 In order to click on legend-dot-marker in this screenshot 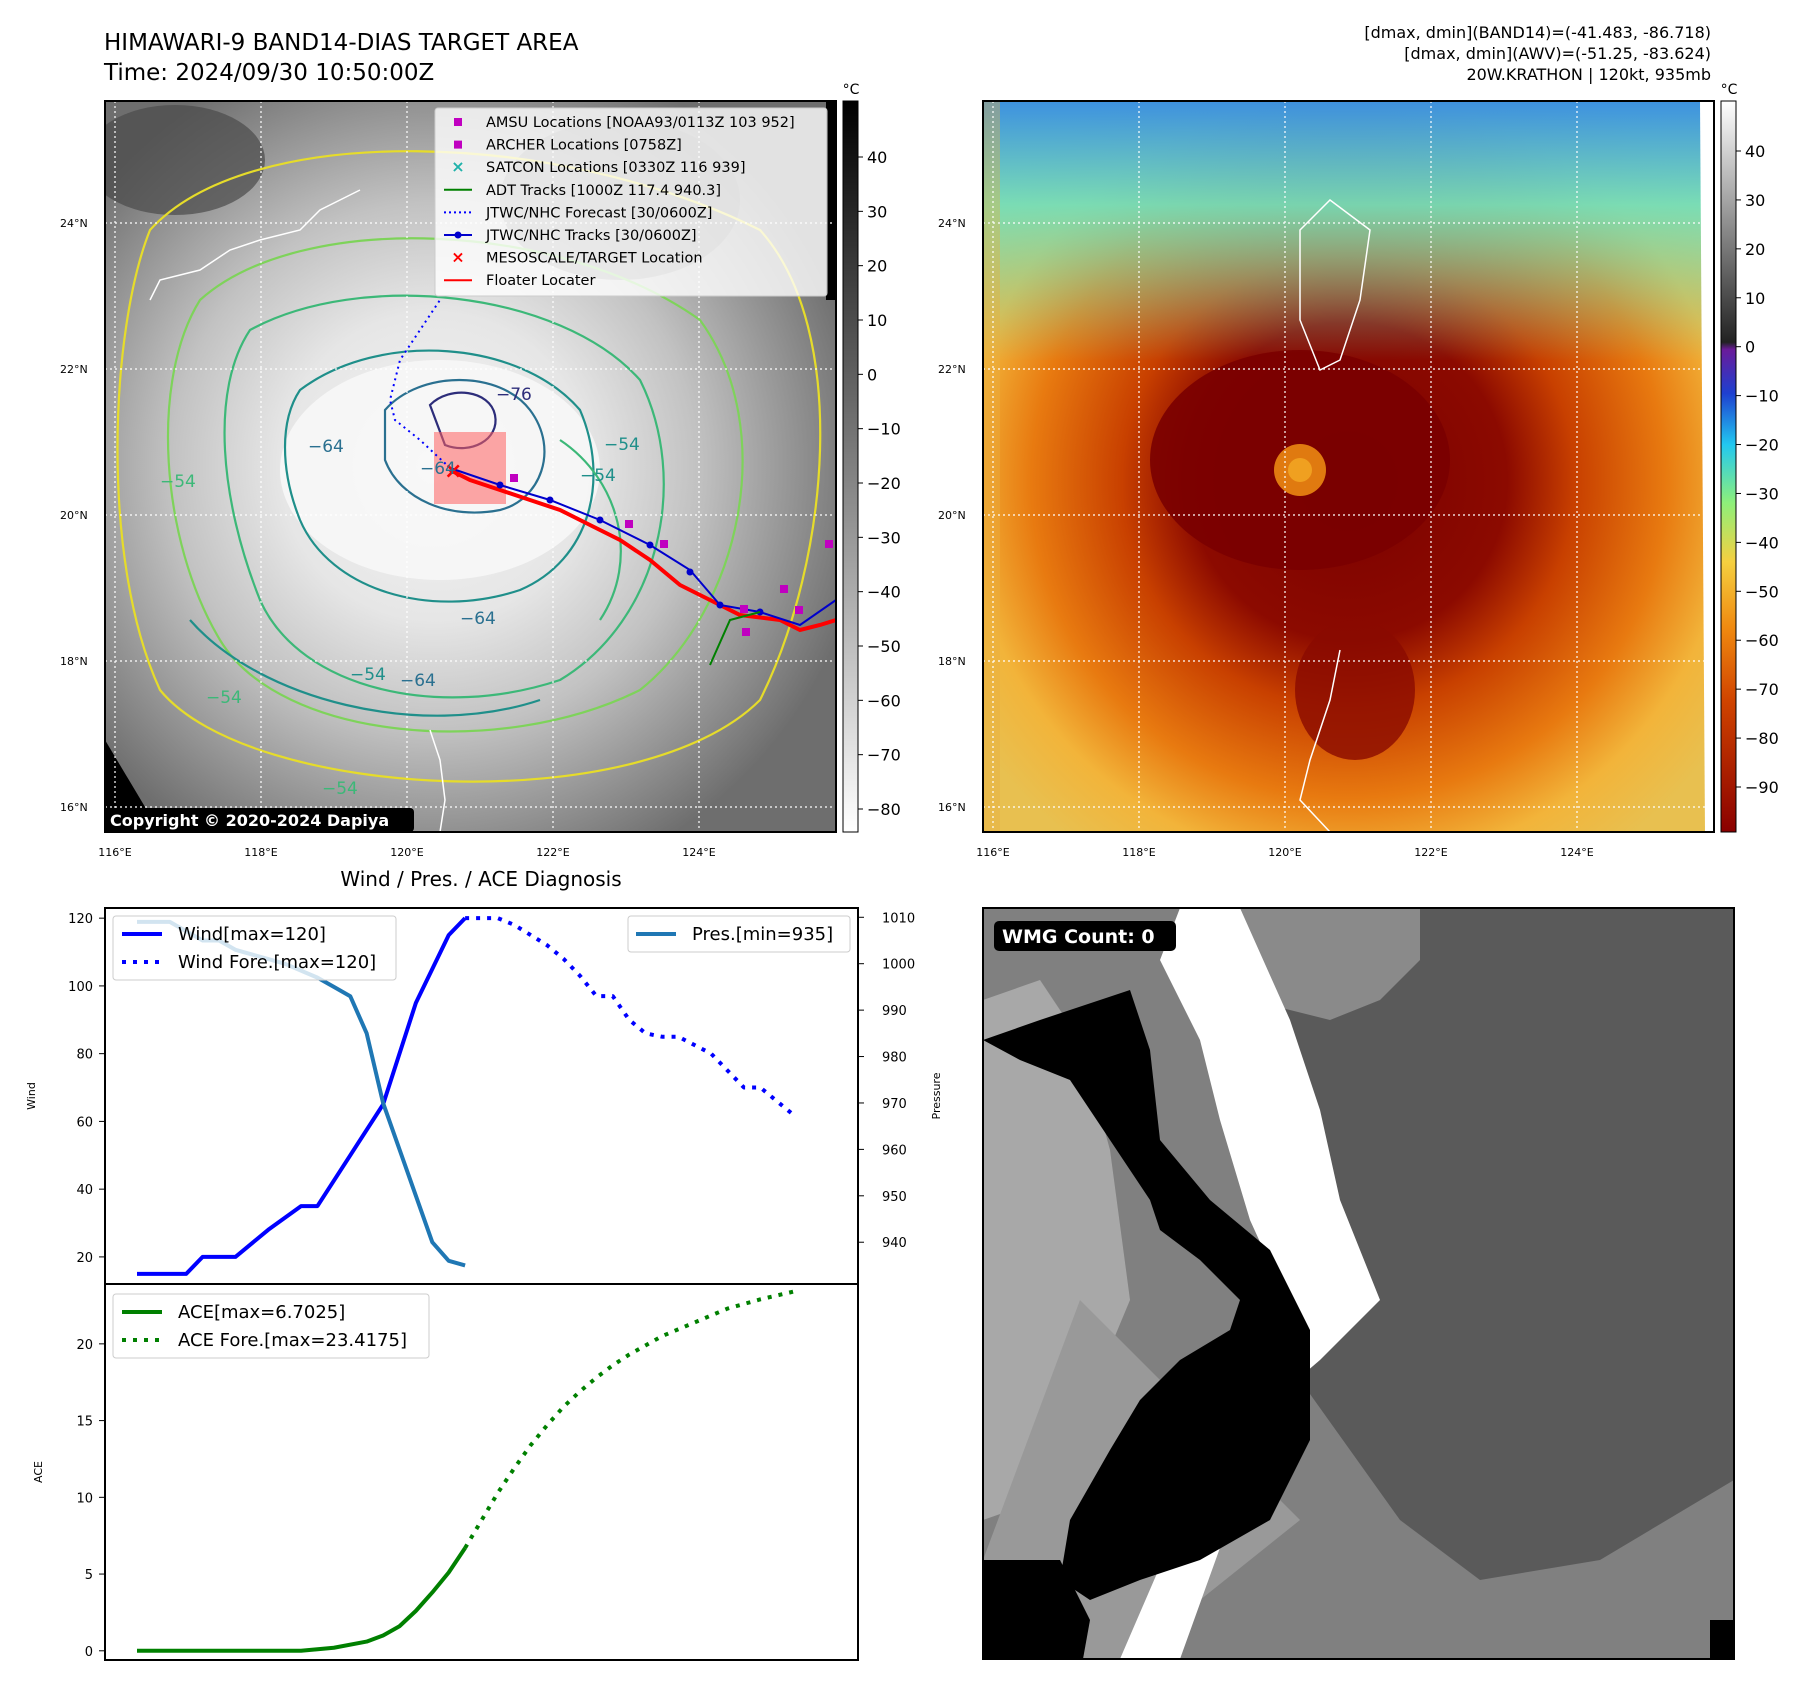, I will do `click(458, 235)`.